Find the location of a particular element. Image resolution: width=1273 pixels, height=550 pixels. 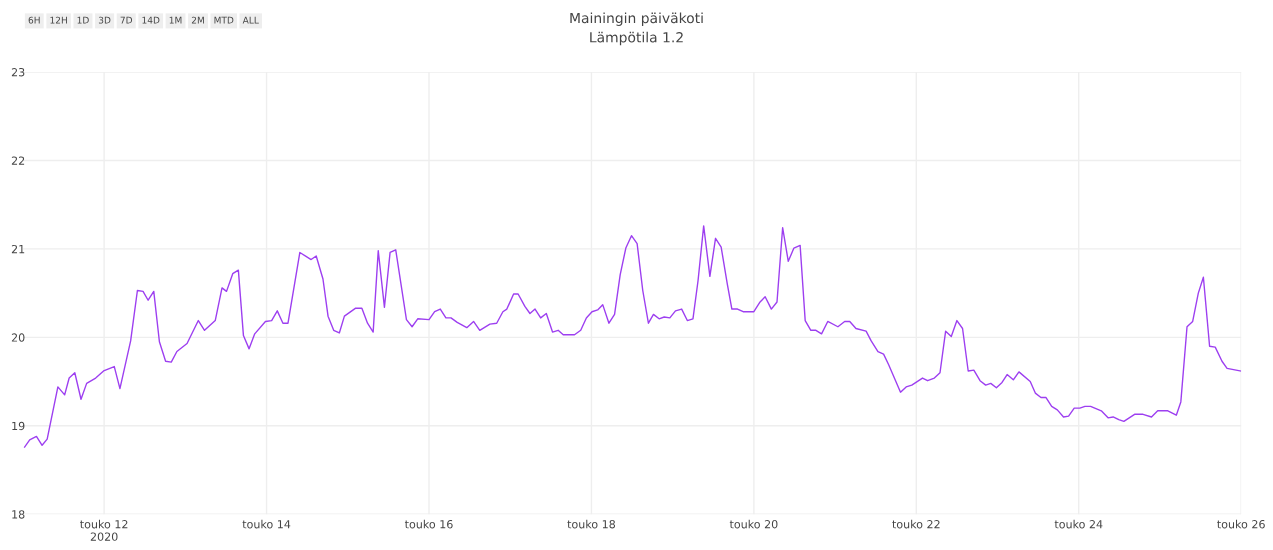

x-tick-label: touko 12 2020 is located at coordinates (104, 530).